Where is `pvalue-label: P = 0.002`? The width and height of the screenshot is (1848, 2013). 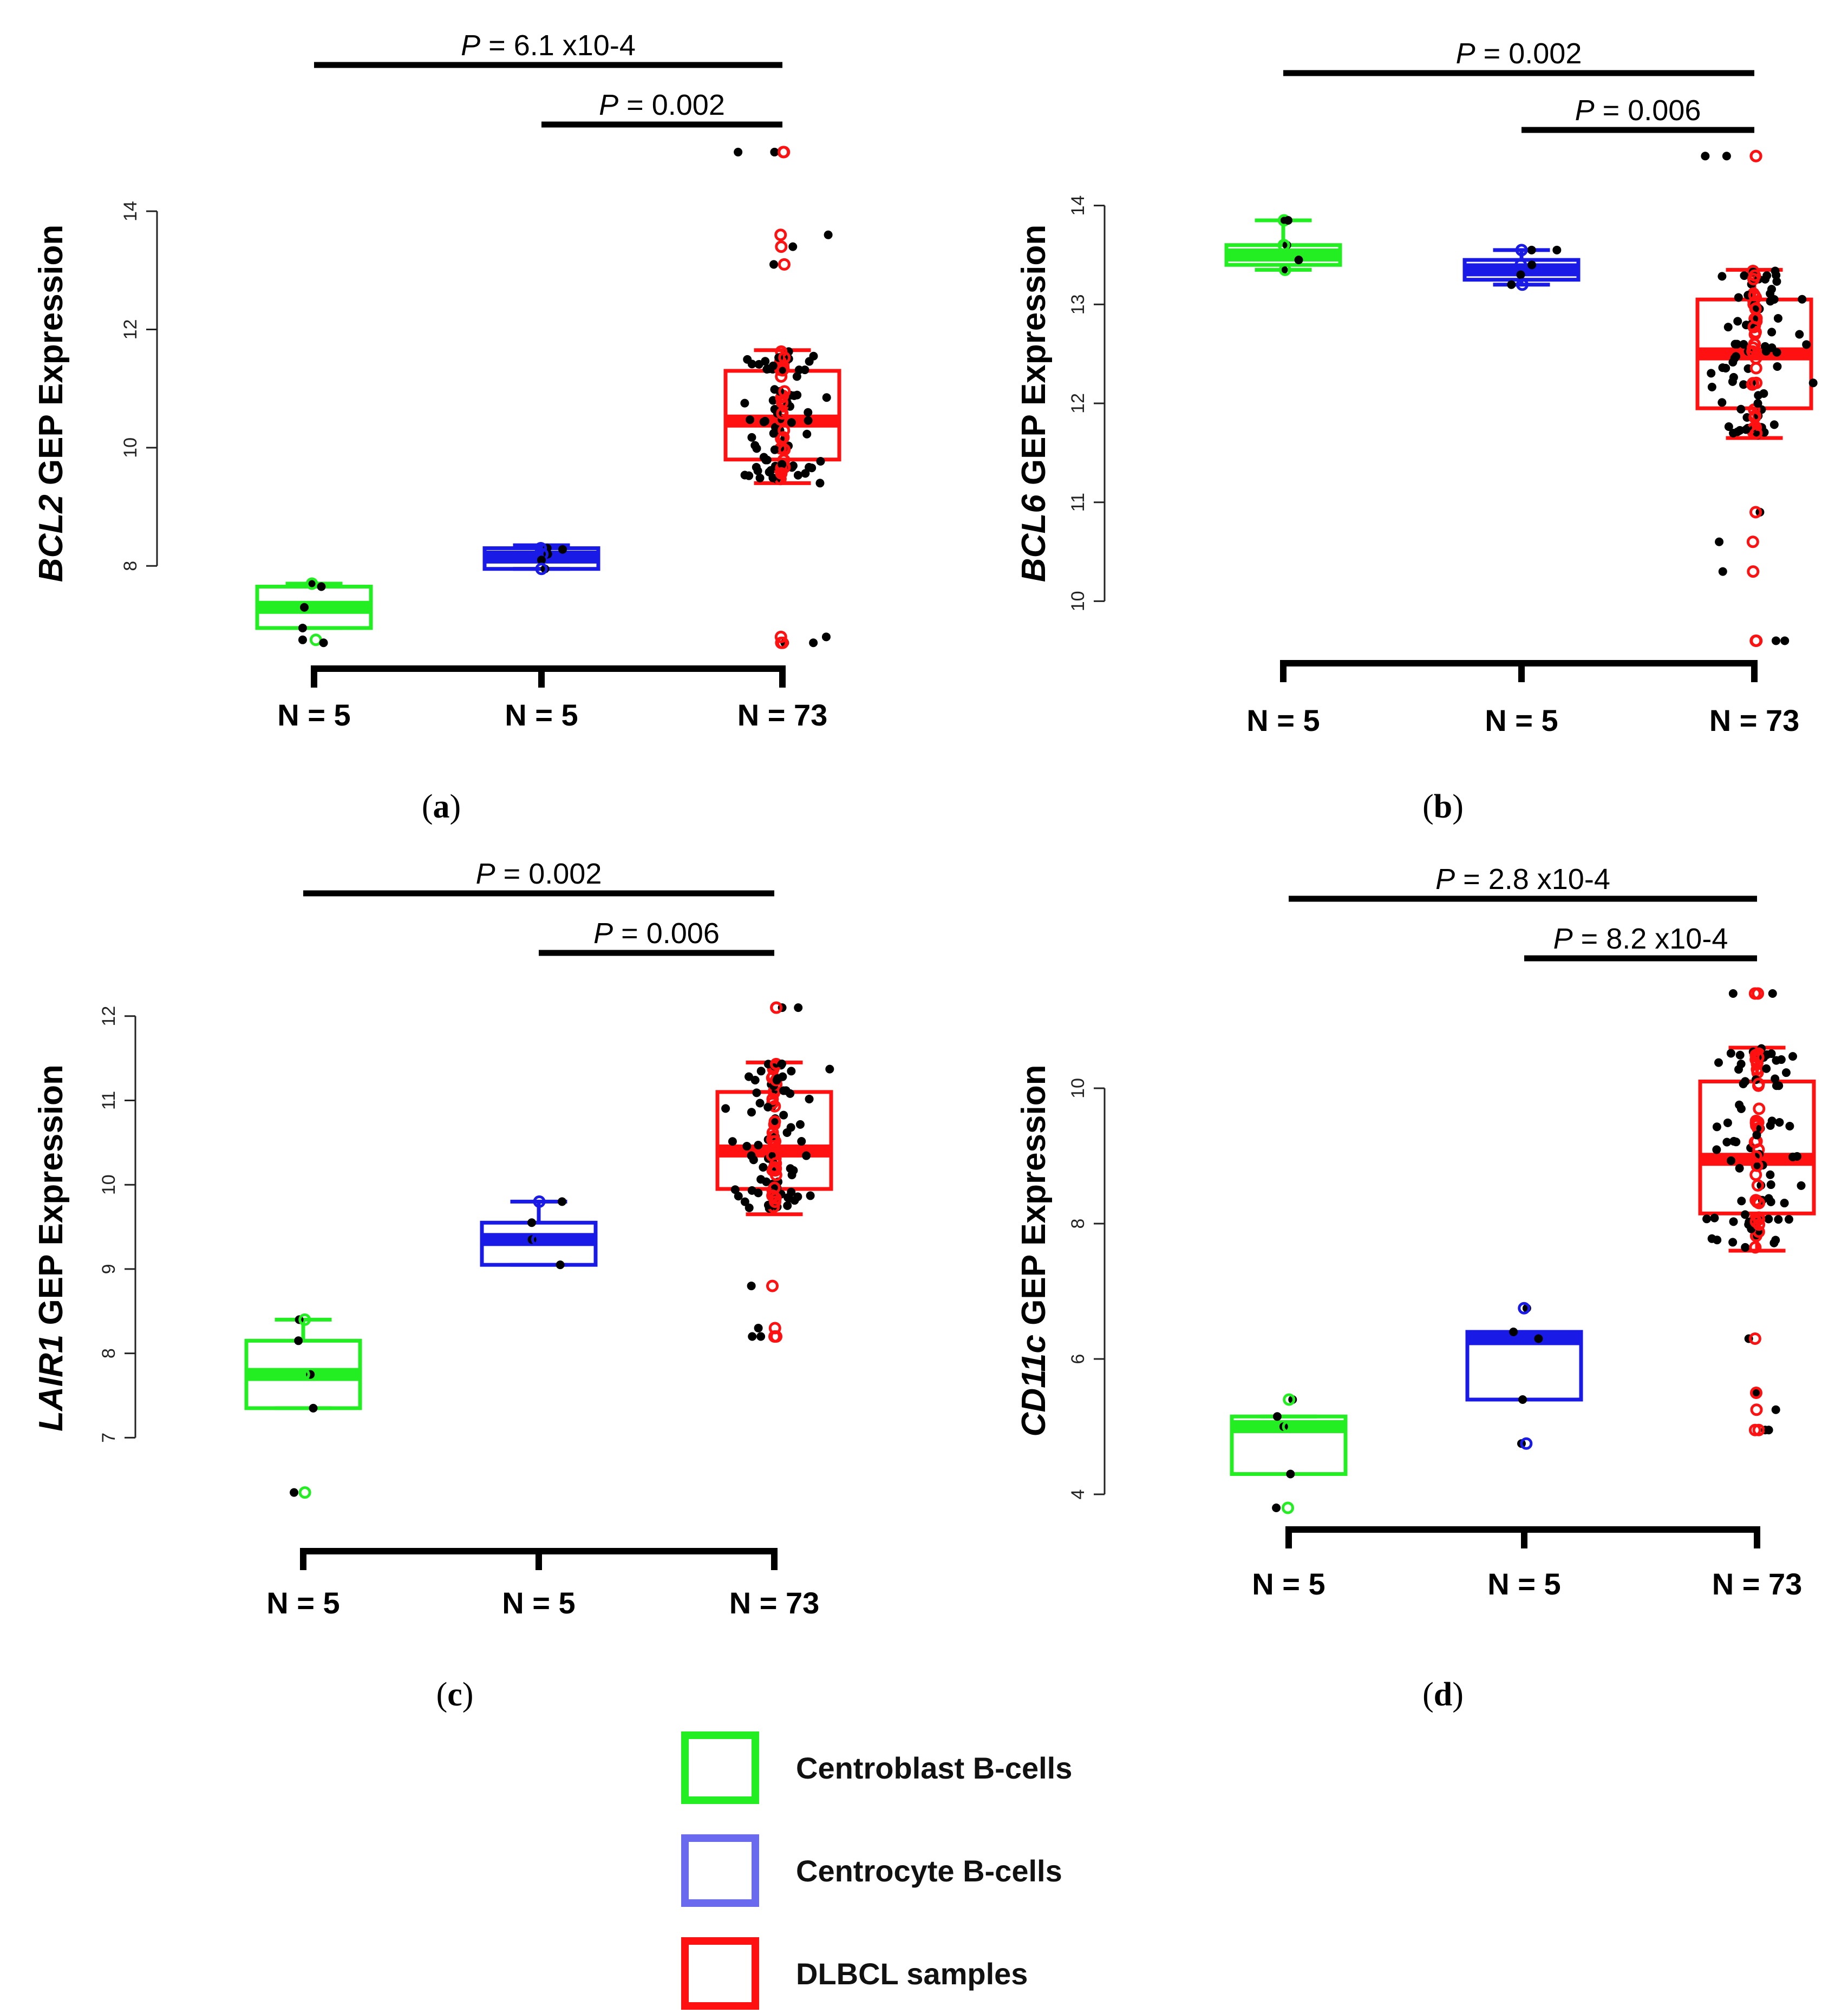
pvalue-label: P = 0.002 is located at coordinates (1519, 53).